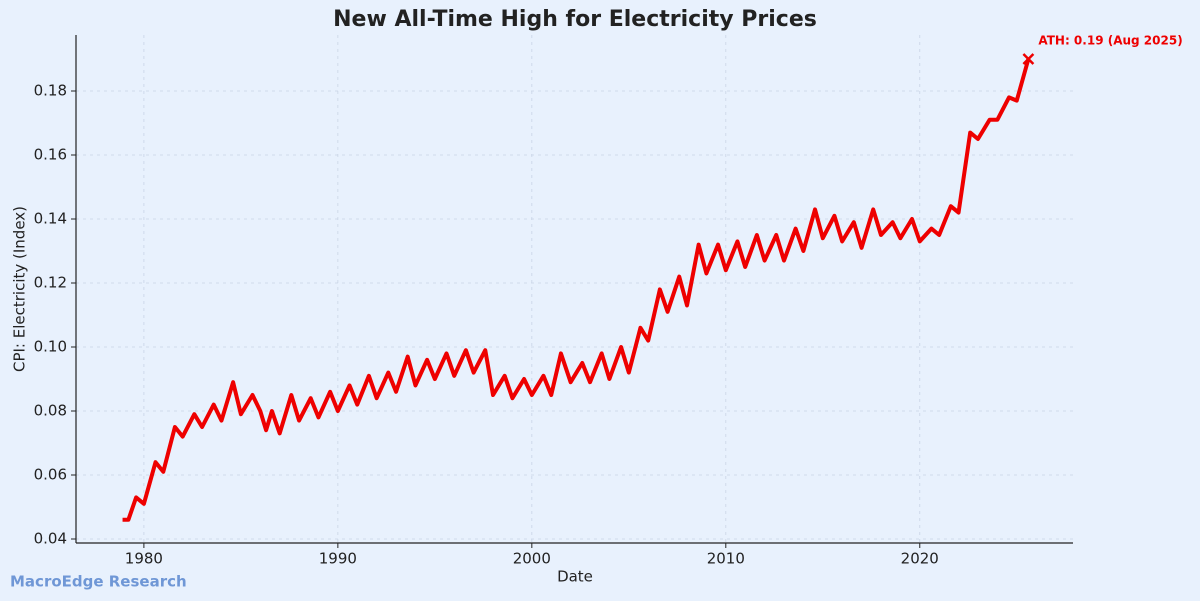 The width and height of the screenshot is (1200, 601). Describe the element at coordinates (575, 19) in the screenshot. I see `chart-title: New All-Time High for Electricity Prices` at that location.